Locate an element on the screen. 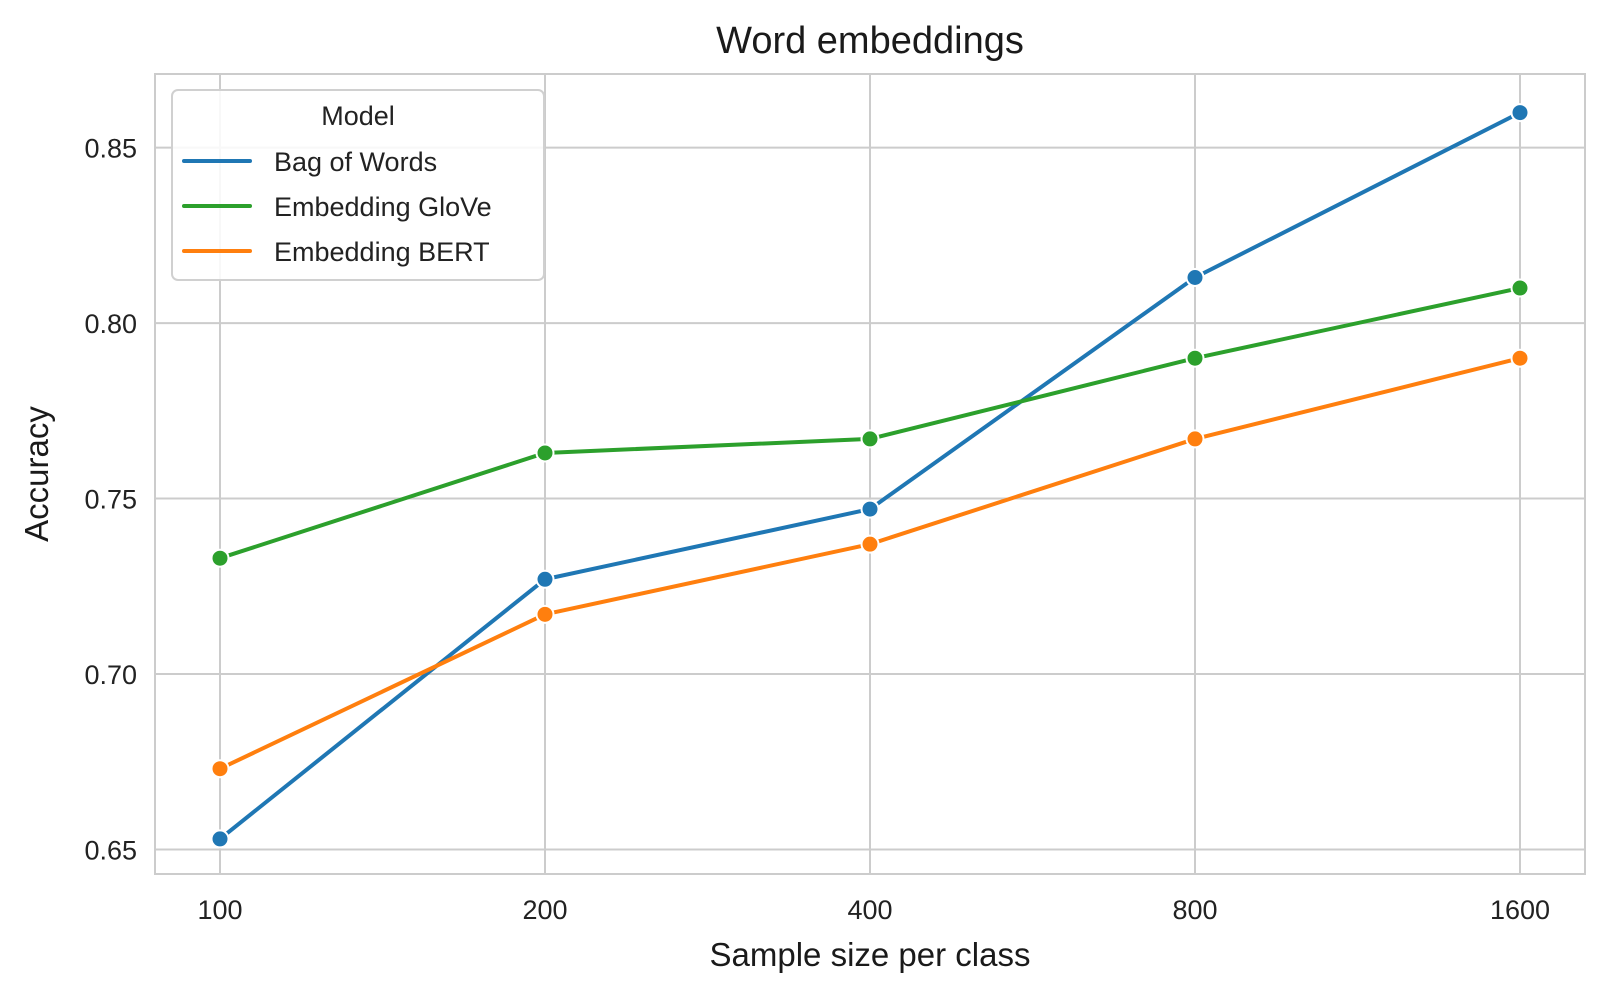 This screenshot has width=1600, height=991. legend-box is located at coordinates (358, 185).